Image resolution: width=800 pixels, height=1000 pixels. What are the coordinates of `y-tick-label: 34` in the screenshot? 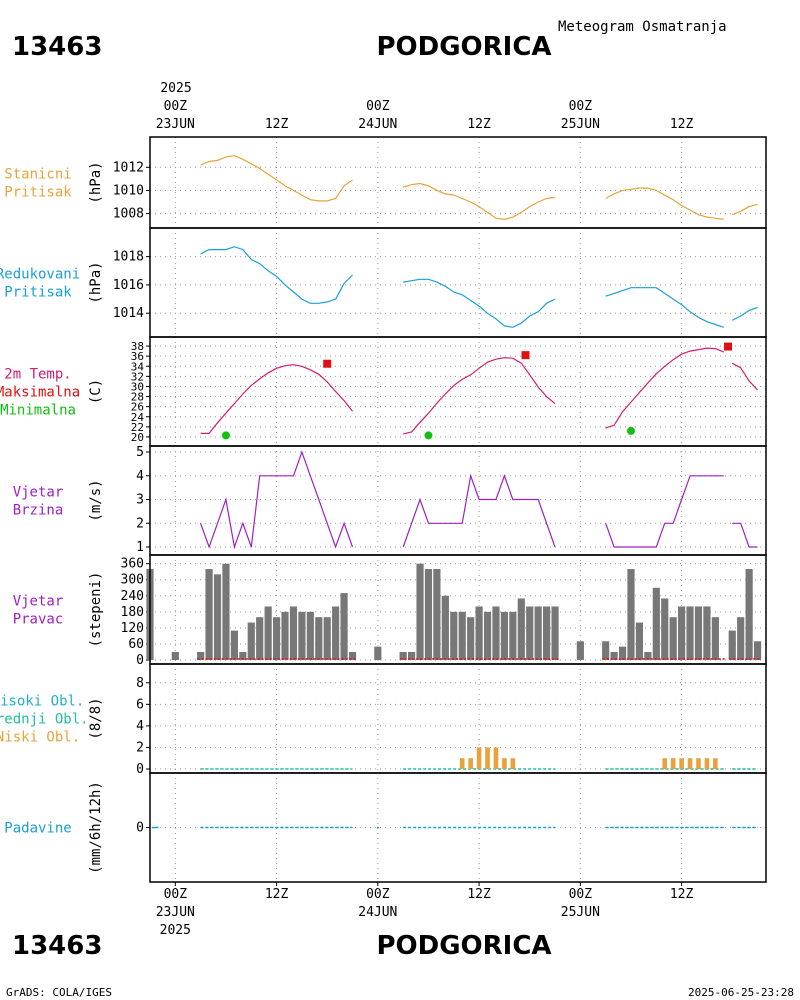 It's located at (138, 366).